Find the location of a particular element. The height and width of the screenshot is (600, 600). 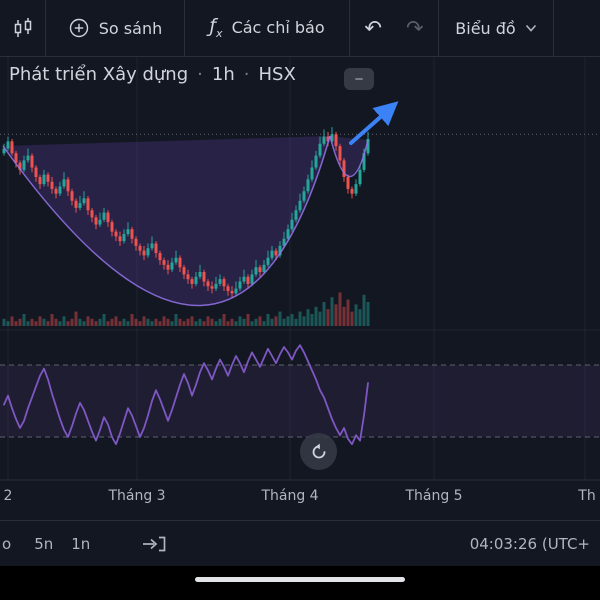

time-axis-label: Tháng 5 is located at coordinates (434, 496).